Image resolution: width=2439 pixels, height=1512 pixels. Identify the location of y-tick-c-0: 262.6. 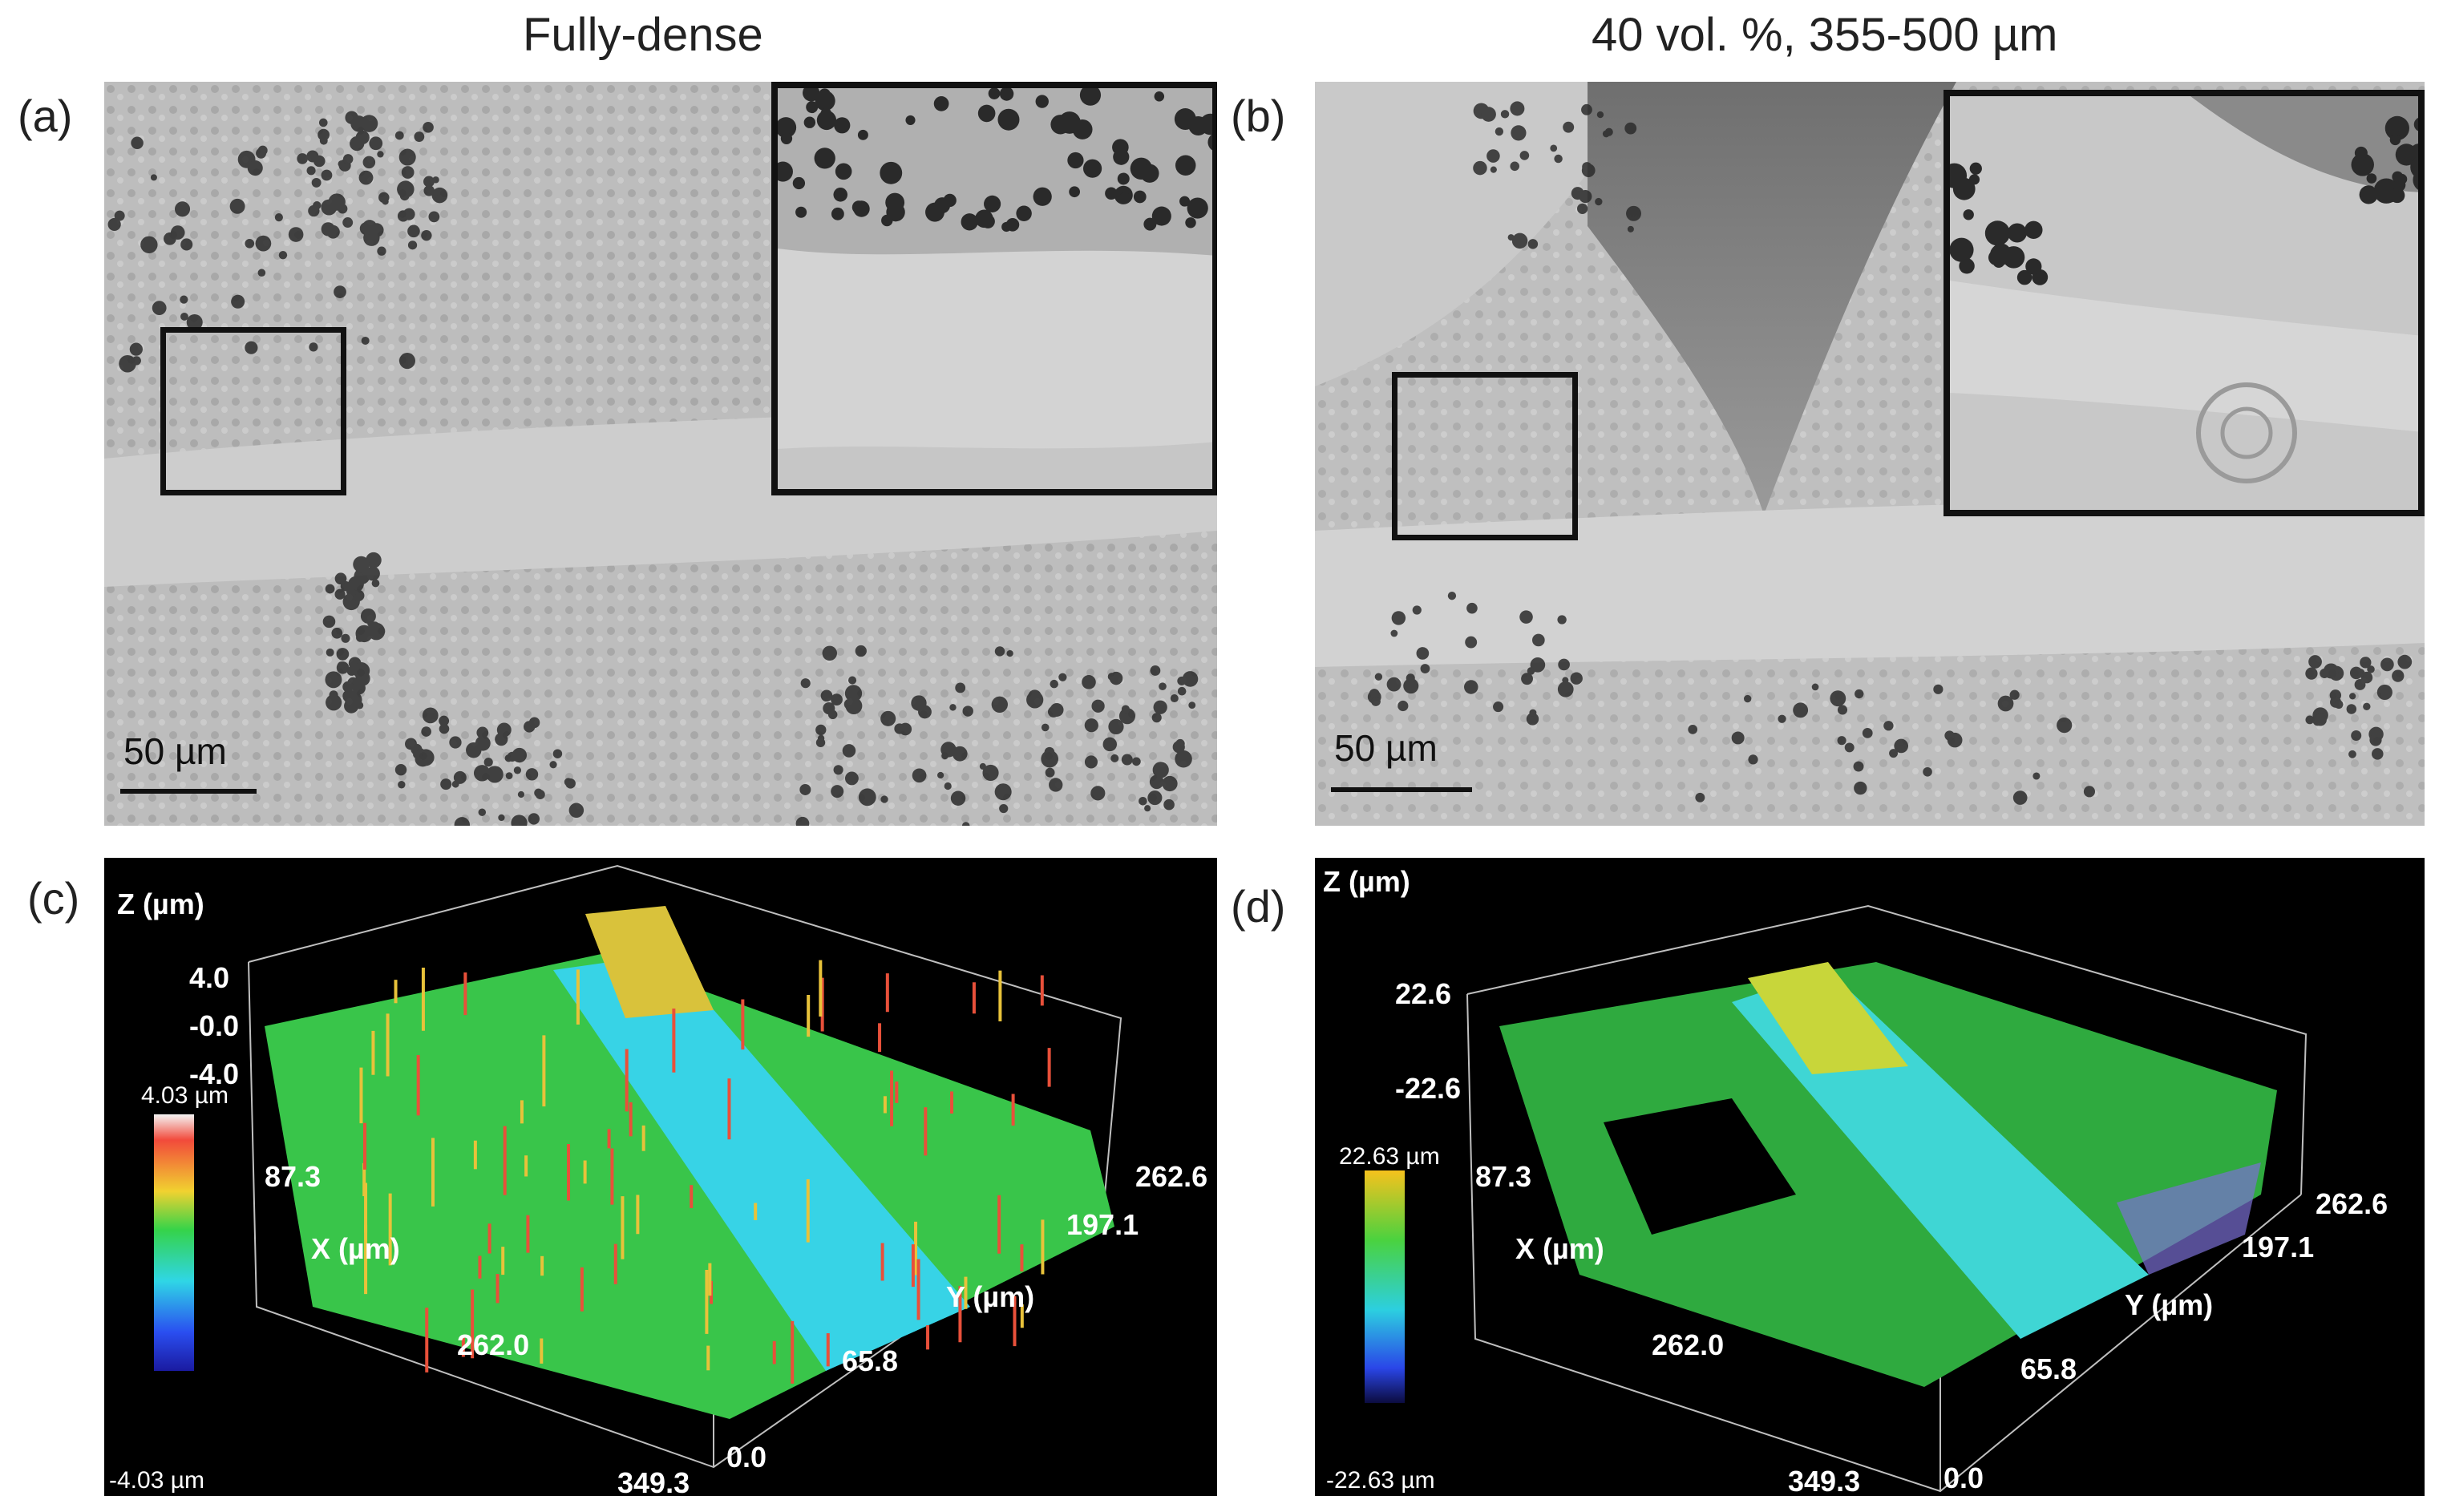
(1171, 1176).